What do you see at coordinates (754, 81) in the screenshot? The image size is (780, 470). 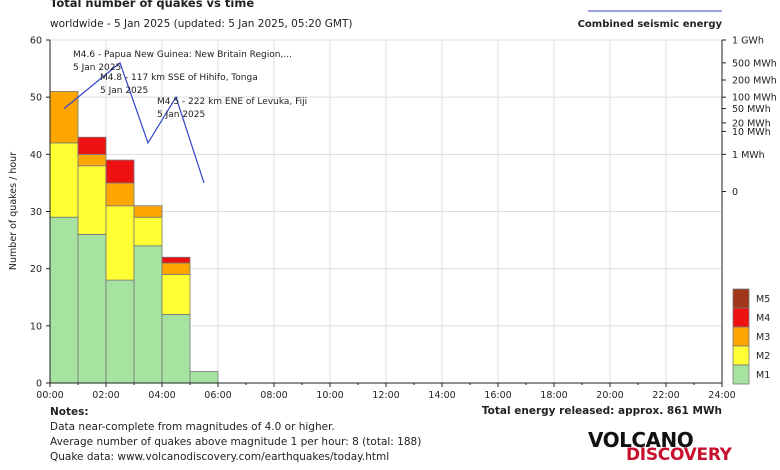 I see `energy-tick-label: 200 MWh` at bounding box center [754, 81].